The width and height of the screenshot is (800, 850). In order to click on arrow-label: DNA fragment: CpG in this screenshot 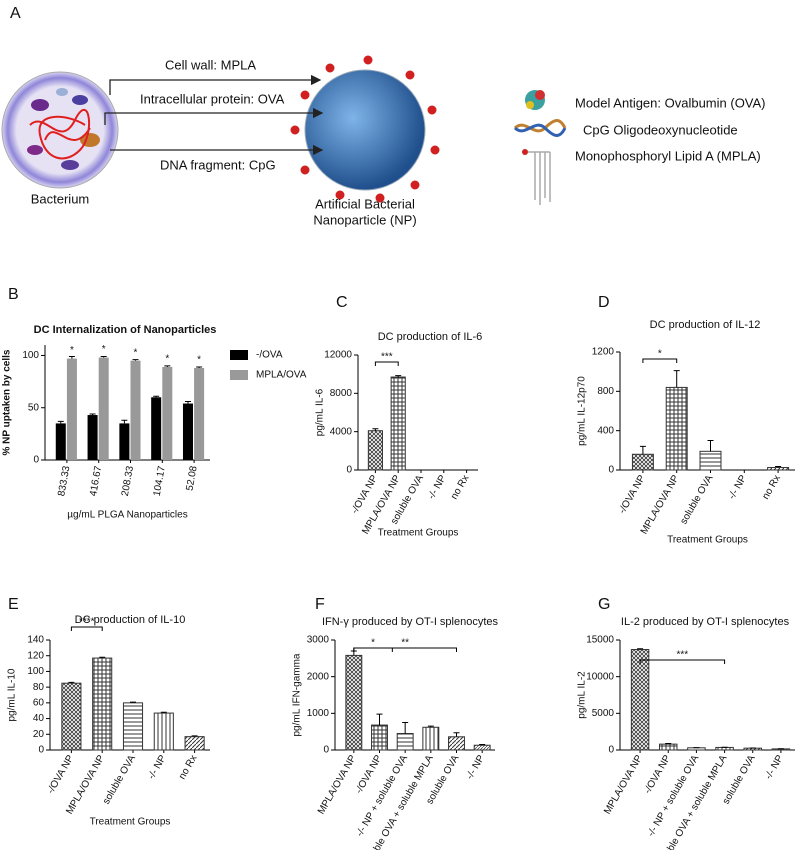, I will do `click(218, 164)`.